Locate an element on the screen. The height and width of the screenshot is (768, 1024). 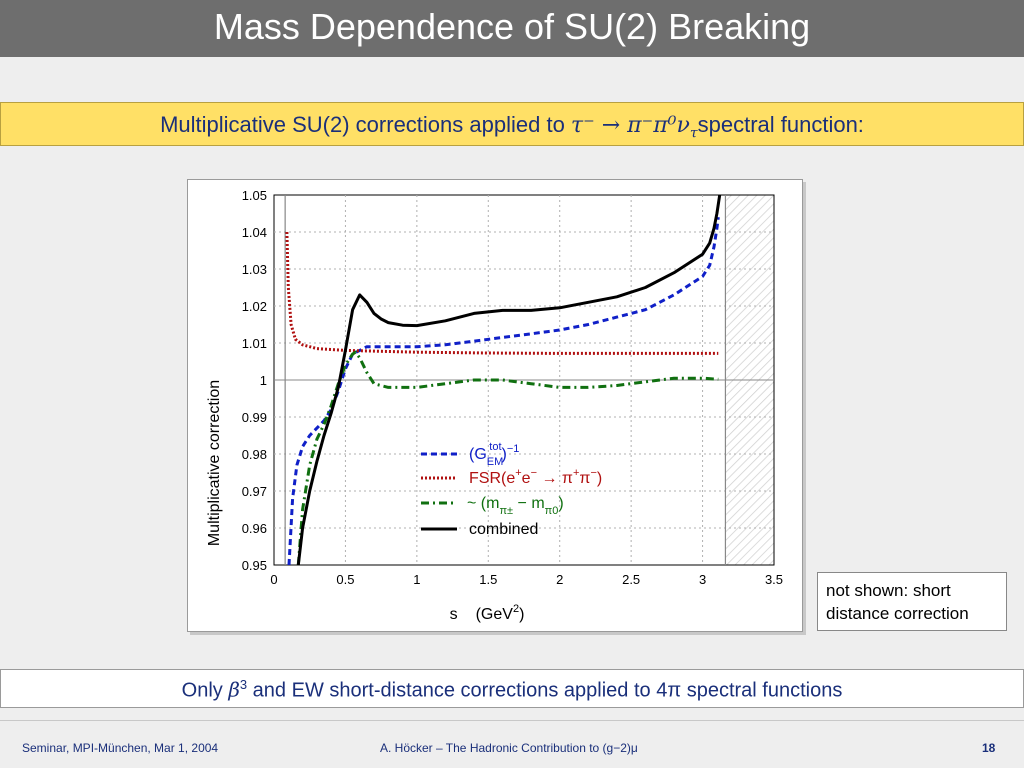
note-box: not shown: short distance correction is located at coordinates (912, 601).